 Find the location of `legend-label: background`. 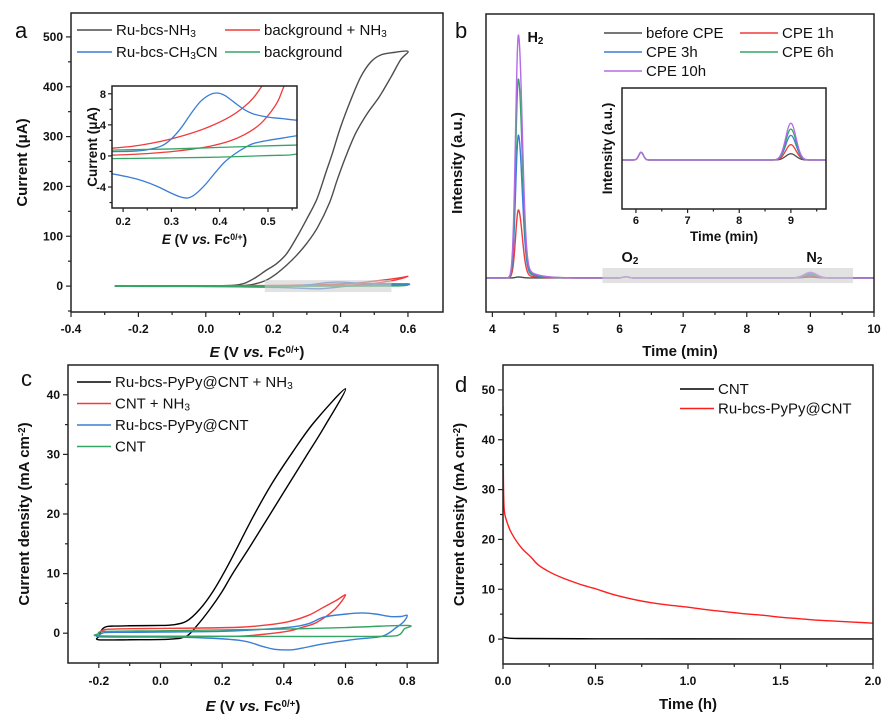

legend-label: background is located at coordinates (303, 52).